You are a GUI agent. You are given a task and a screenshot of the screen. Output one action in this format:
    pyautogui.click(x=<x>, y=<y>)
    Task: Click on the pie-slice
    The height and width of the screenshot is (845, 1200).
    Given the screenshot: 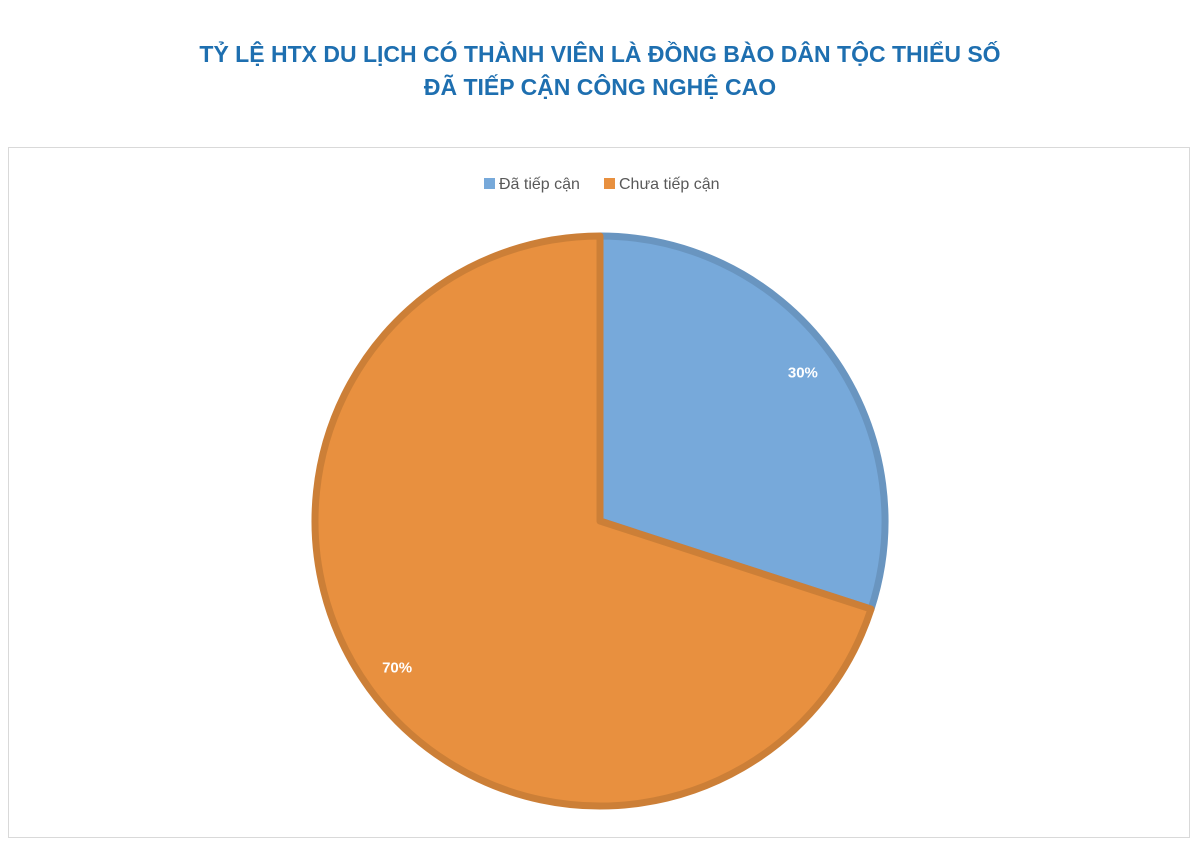 What is the action you would take?
    pyautogui.click(x=742, y=422)
    